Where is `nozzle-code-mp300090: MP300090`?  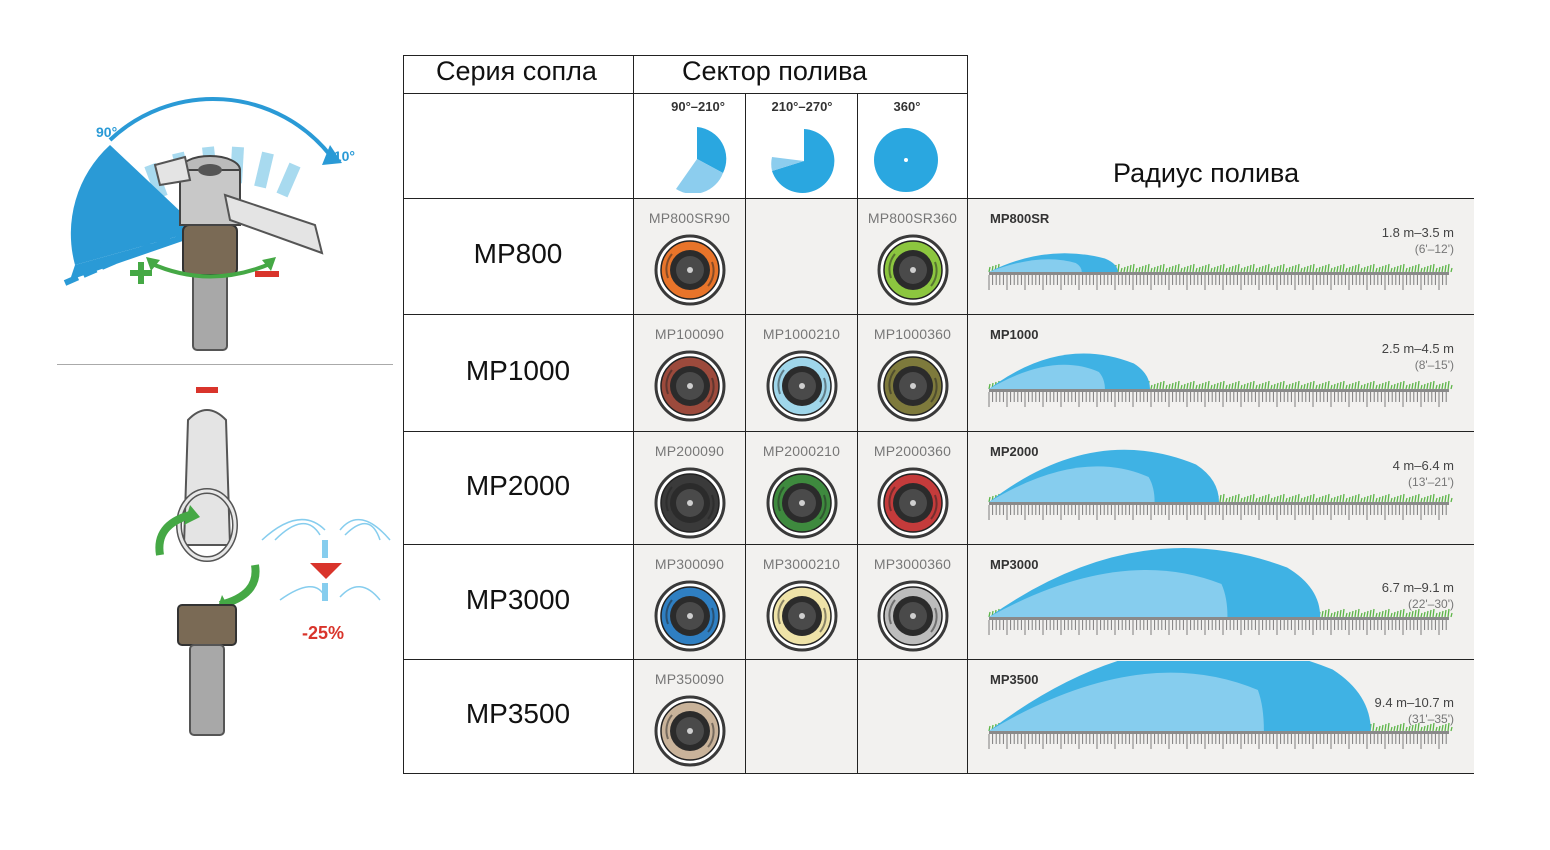
nozzle-code-mp300090: MP300090 is located at coordinates (689, 564).